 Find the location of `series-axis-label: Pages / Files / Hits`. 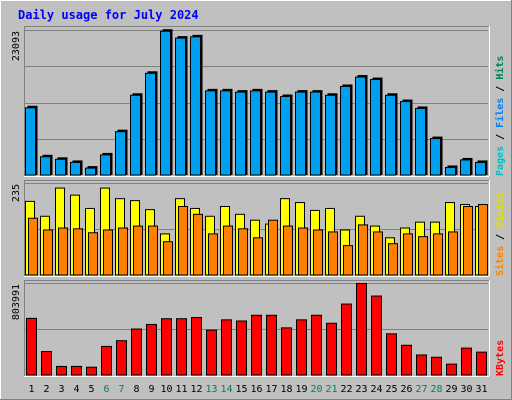

series-axis-label: Pages / Files / Hits is located at coordinates (500, 116).